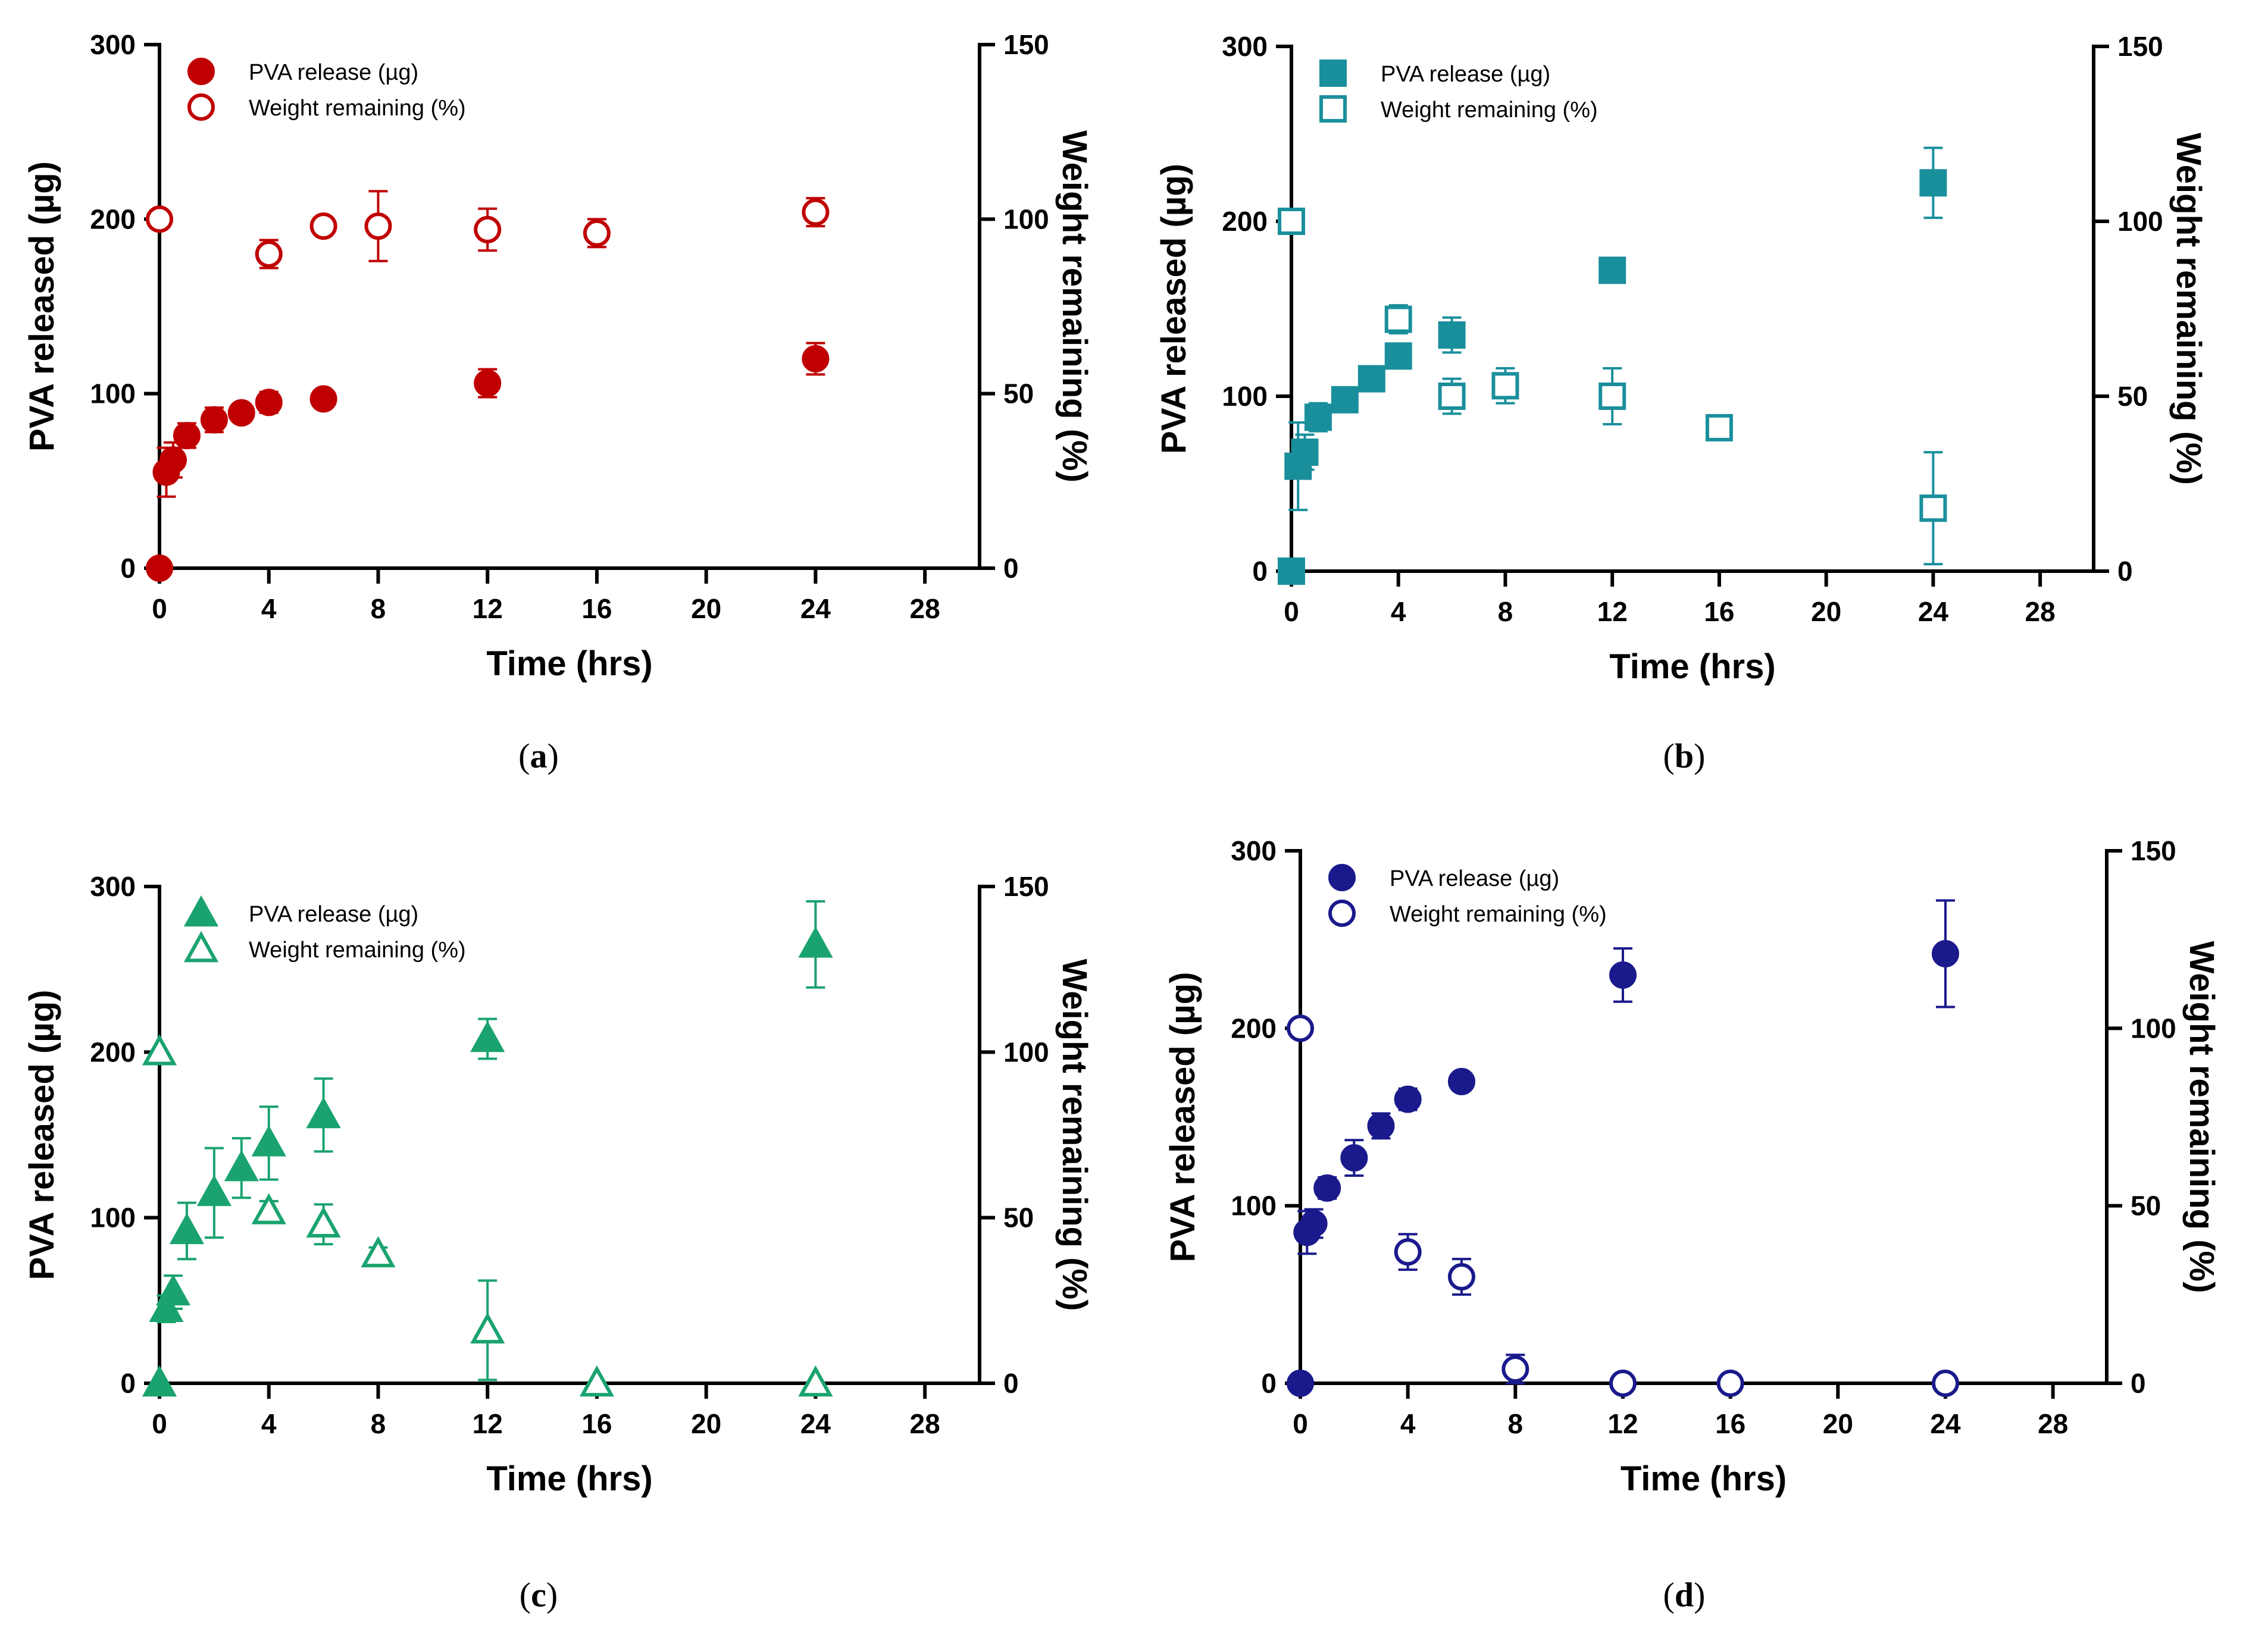 The width and height of the screenshot is (2268, 1629). Describe the element at coordinates (42, 306) in the screenshot. I see `y-axis-title-left: PVA released (µg)` at that location.